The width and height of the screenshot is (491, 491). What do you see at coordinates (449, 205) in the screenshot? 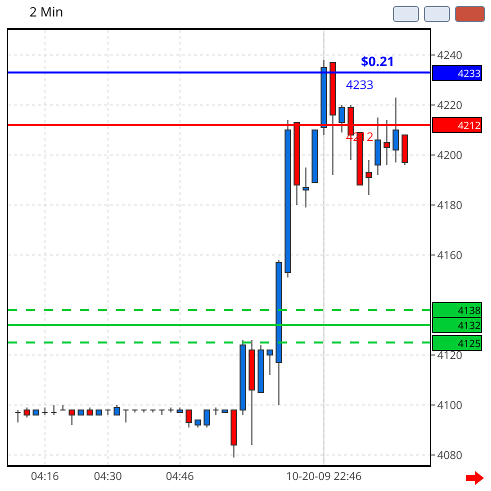
I see `y-tick-label: 4180` at bounding box center [449, 205].